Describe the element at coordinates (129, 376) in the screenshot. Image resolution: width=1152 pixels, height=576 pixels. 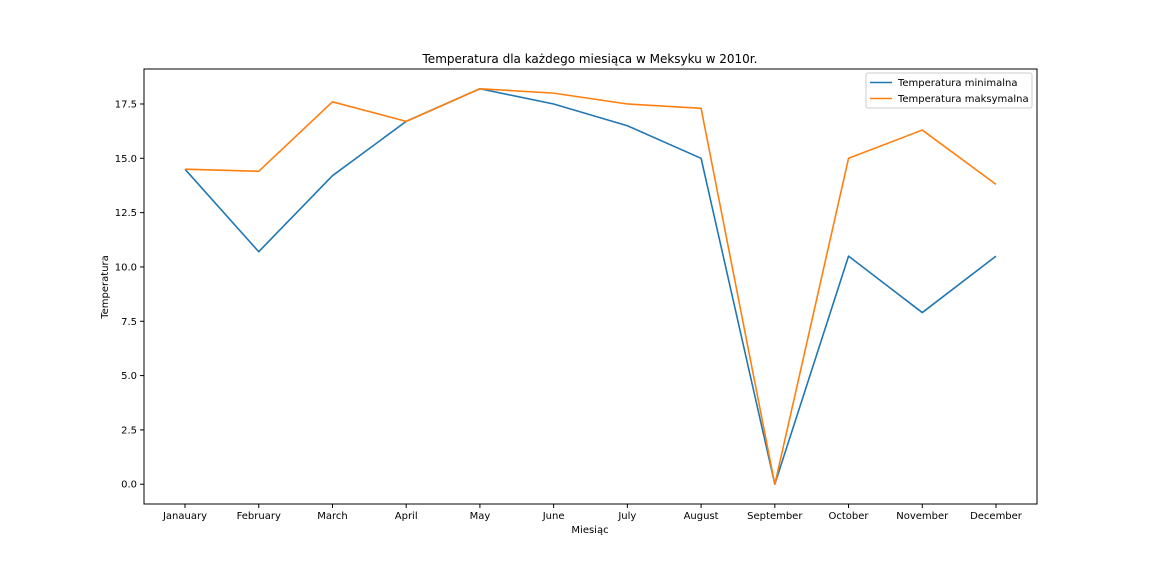
I see `y-tick-label: 5.0` at that location.